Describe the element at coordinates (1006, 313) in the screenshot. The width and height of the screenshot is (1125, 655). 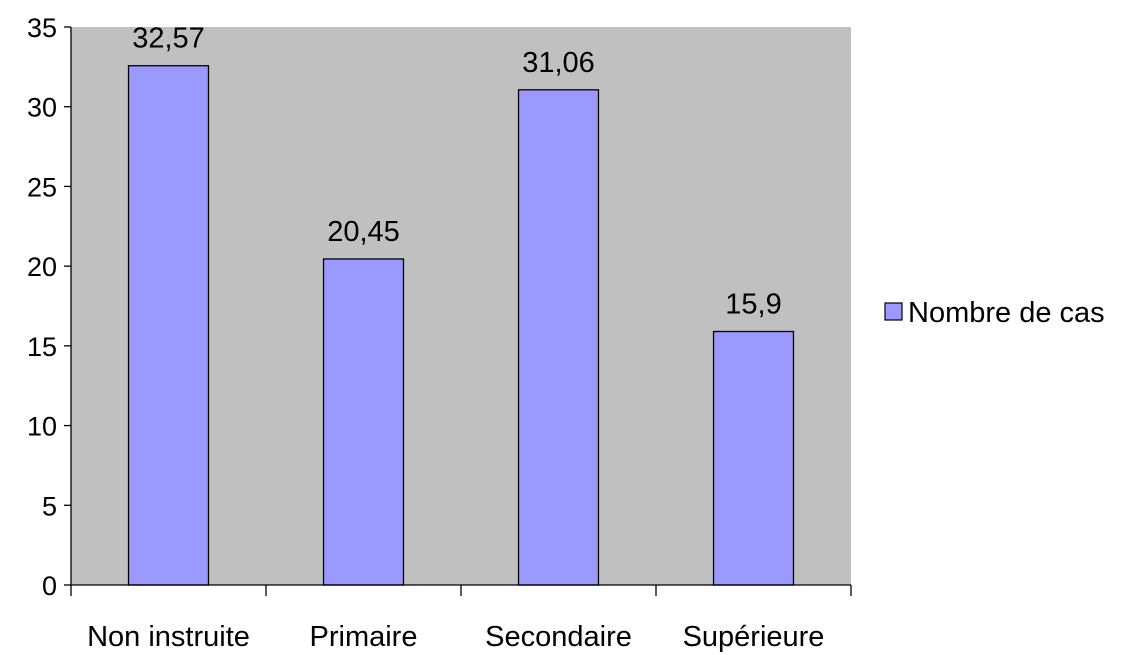
I see `legend-label: Nombre de cas` at that location.